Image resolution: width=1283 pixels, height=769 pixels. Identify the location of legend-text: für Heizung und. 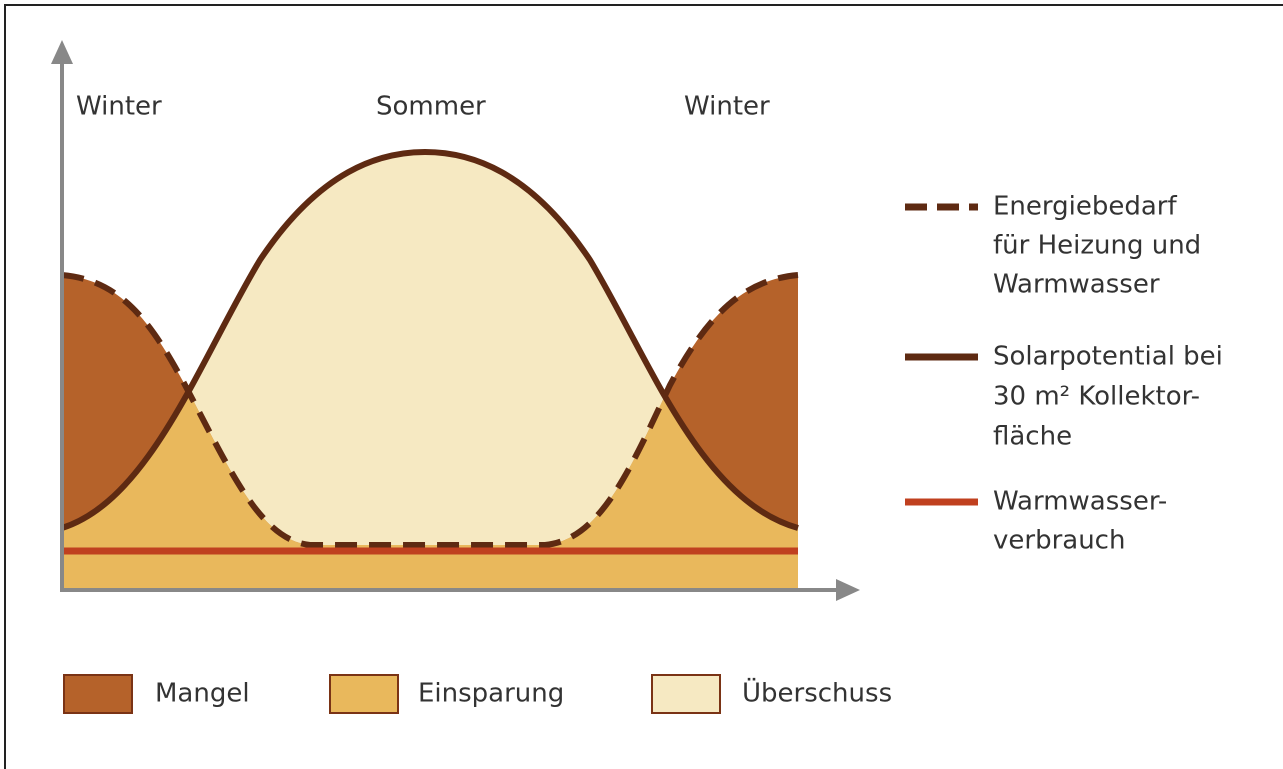
(1097, 246).